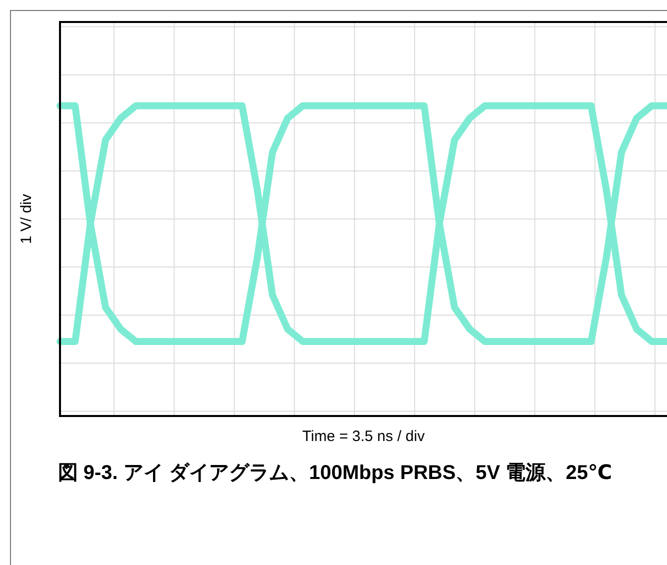 The image size is (667, 565). Describe the element at coordinates (335, 473) in the screenshot. I see `text: 図 9-3. アイ ダイアグラム、100Mbps PRBS、5V 電源、25℃` at that location.